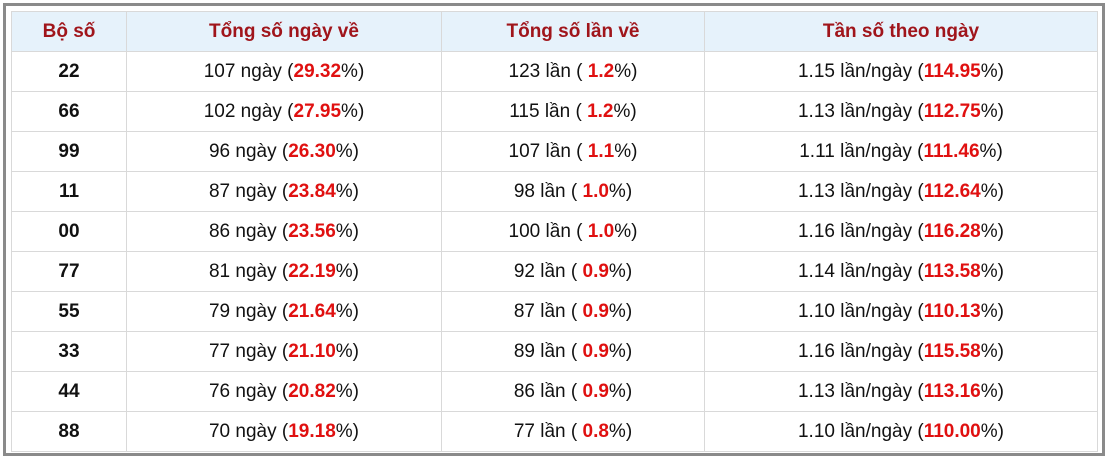 The height and width of the screenshot is (459, 1108). What do you see at coordinates (548, 111) in the screenshot?
I see `cell-text: 115 lần (` at bounding box center [548, 111].